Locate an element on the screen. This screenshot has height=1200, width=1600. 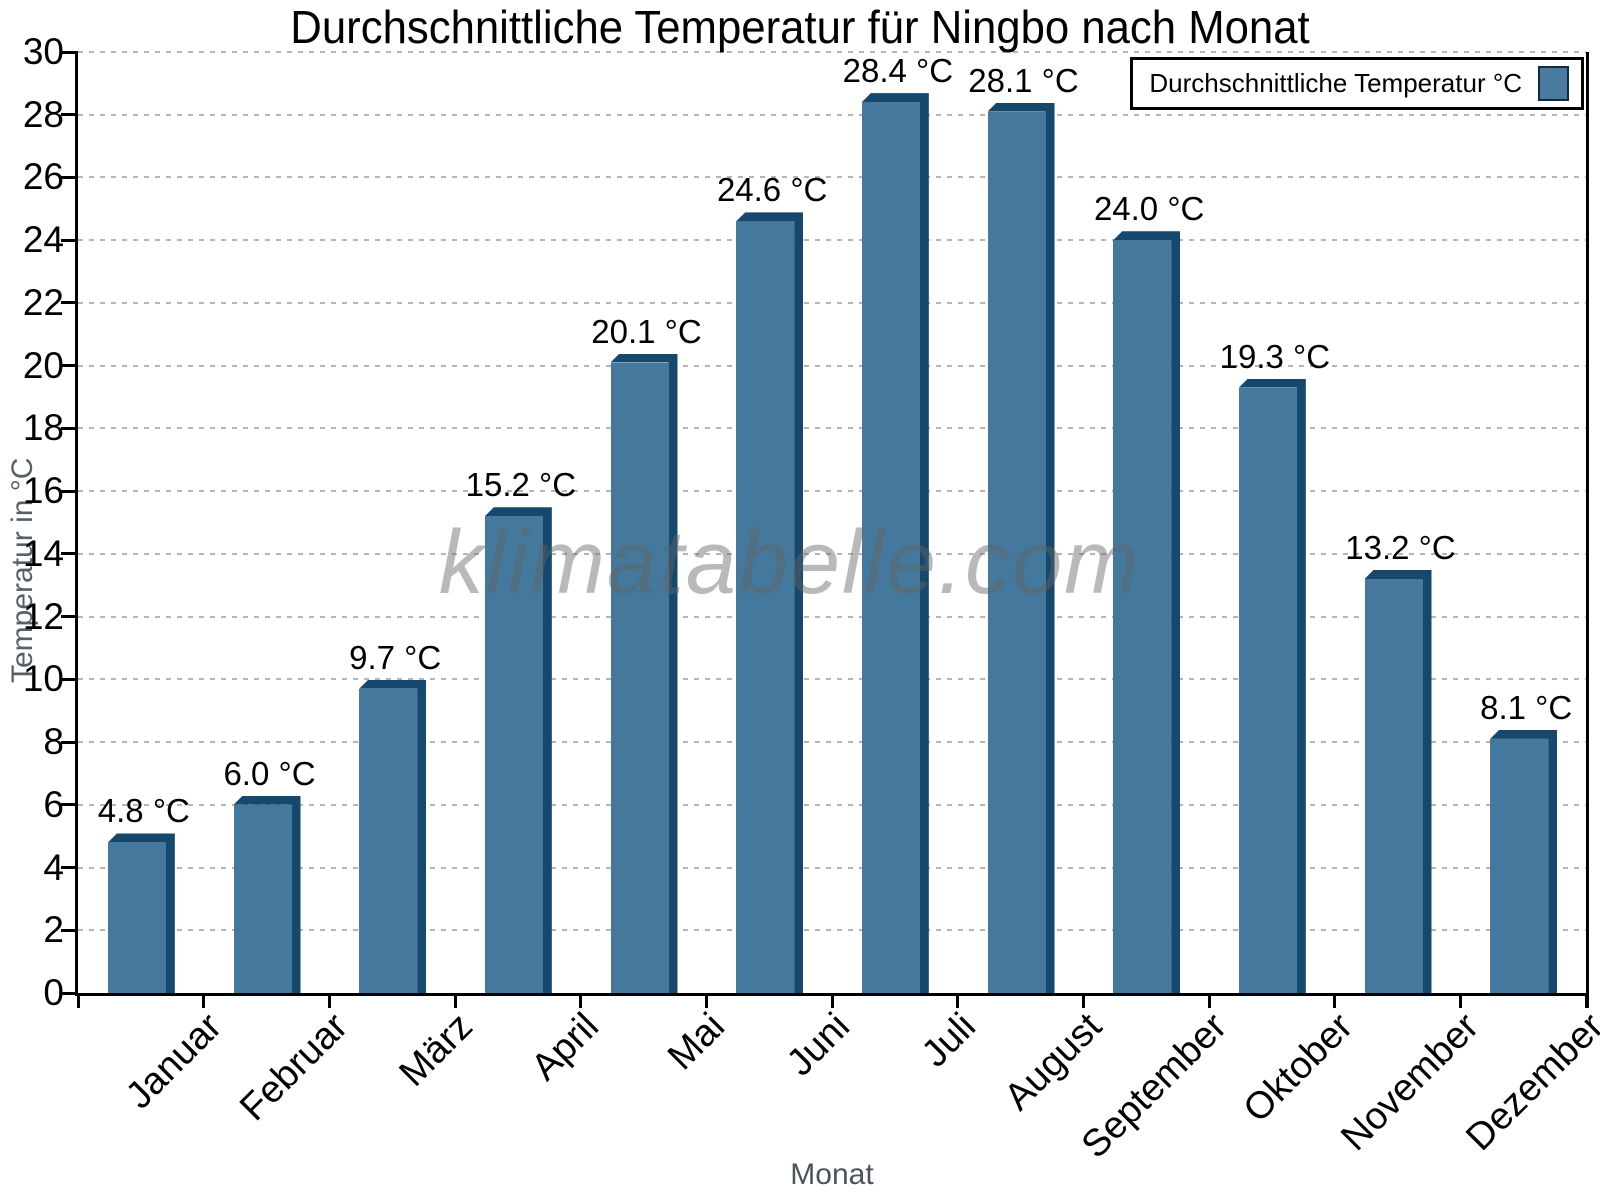
bar-value-label: 19.3 °C is located at coordinates (1275, 356).